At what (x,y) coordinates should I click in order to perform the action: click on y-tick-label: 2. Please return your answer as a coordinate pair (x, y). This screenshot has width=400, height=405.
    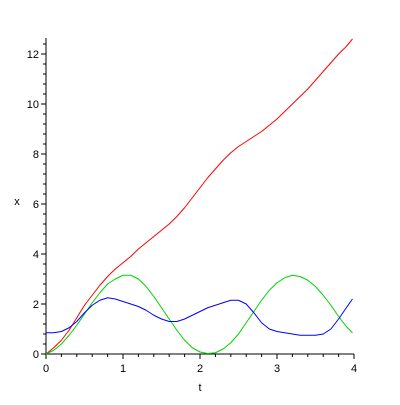
    Looking at the image, I should click on (36, 305).